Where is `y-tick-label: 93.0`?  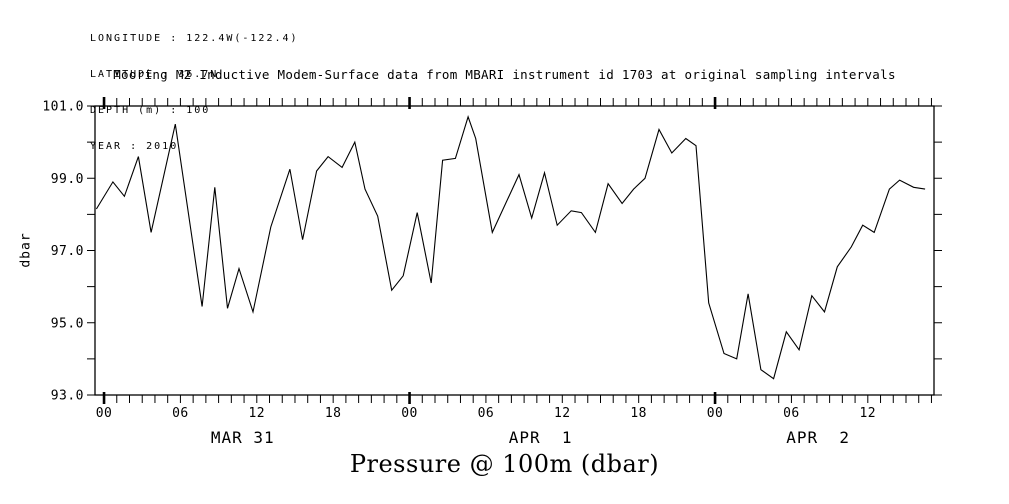 y-tick-label: 93.0 is located at coordinates (67, 396).